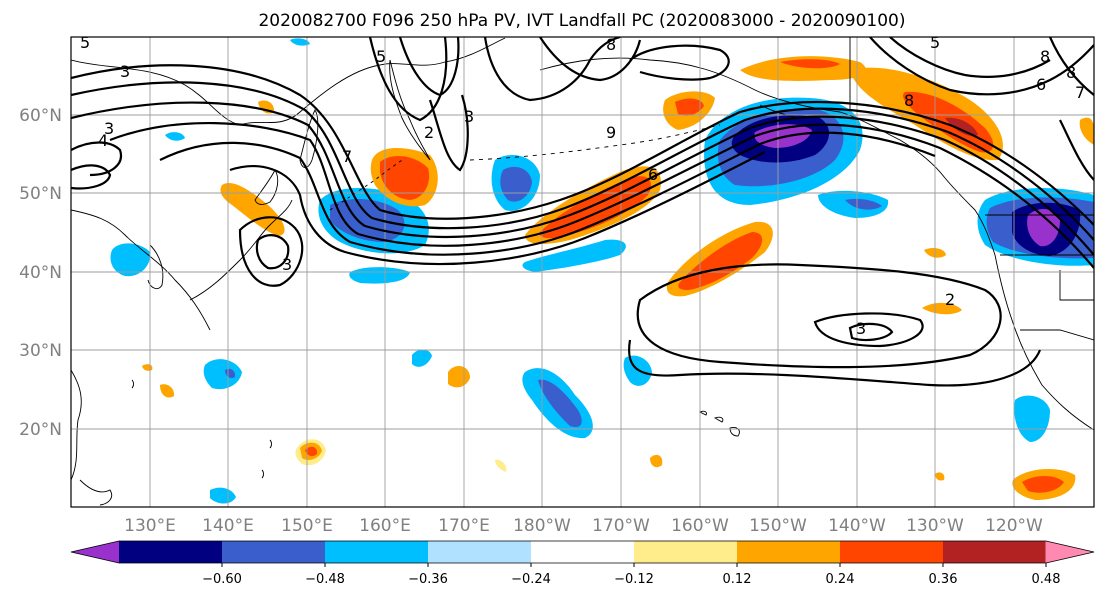 This screenshot has width=1105, height=601. Describe the element at coordinates (737, 579) in the screenshot. I see `colorbar-tick-label: 0.12` at that location.